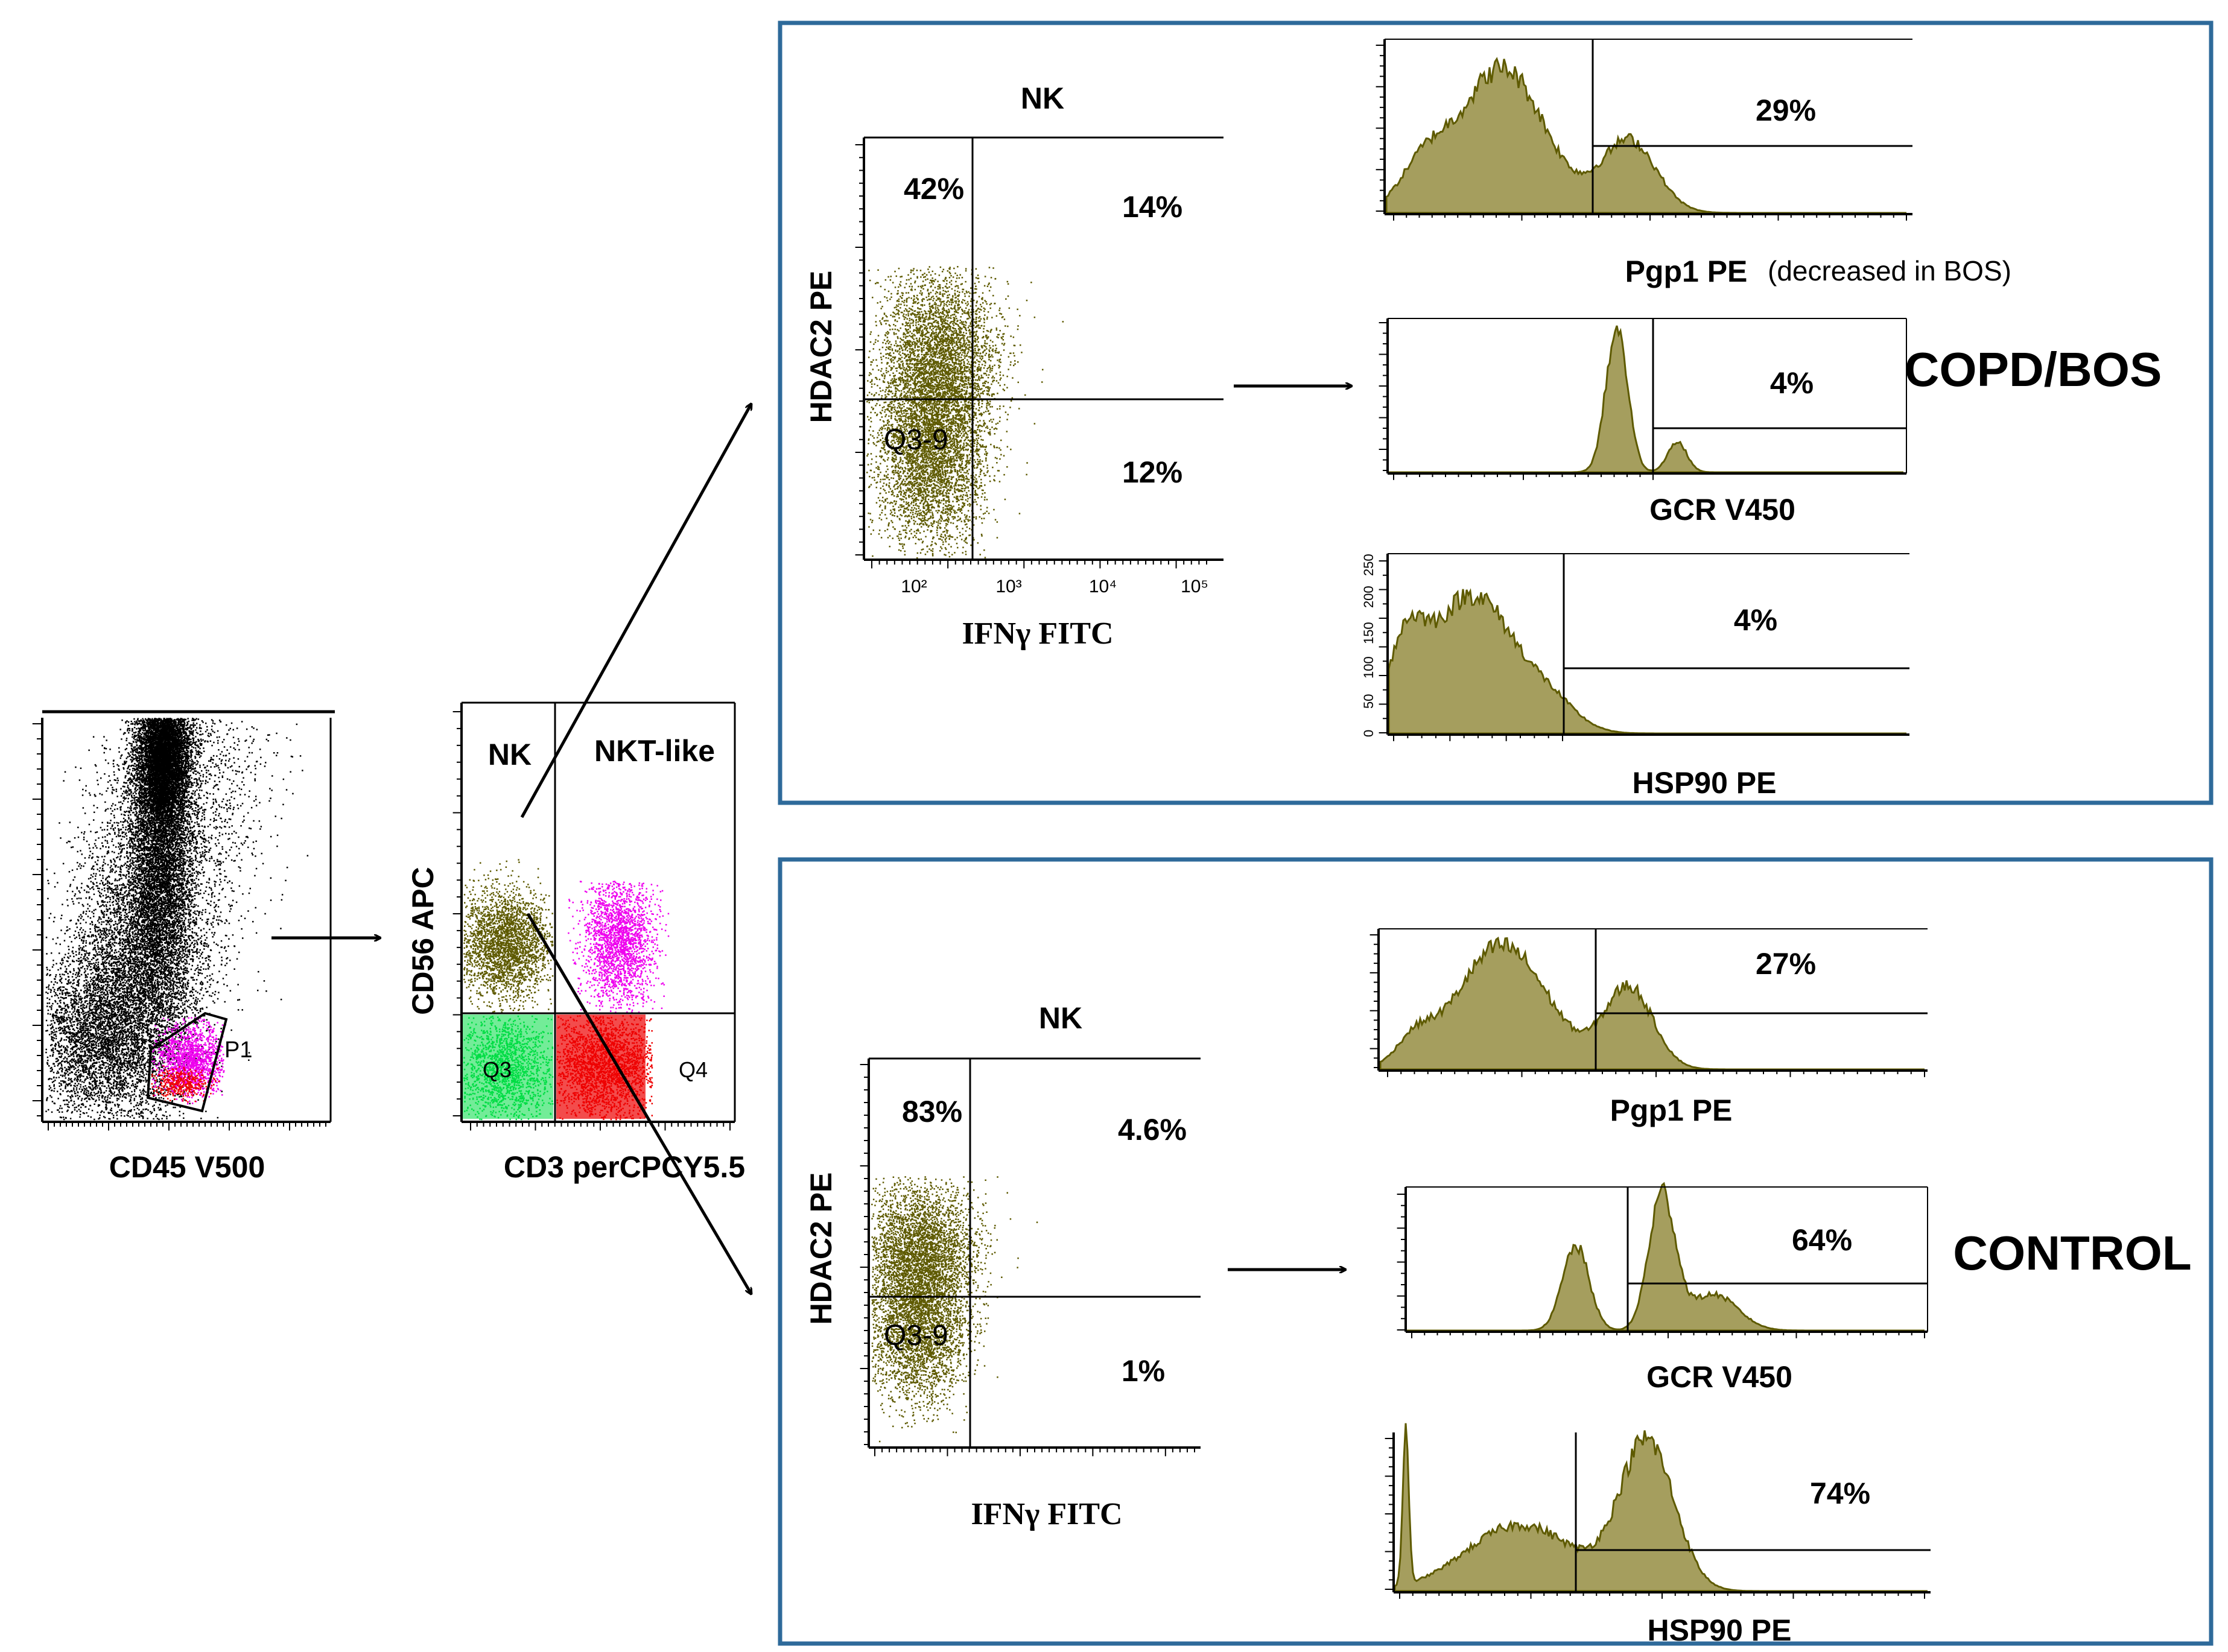 This screenshot has width=2228, height=1652. I want to click on copd-pgp1-percent: 29%, so click(1786, 110).